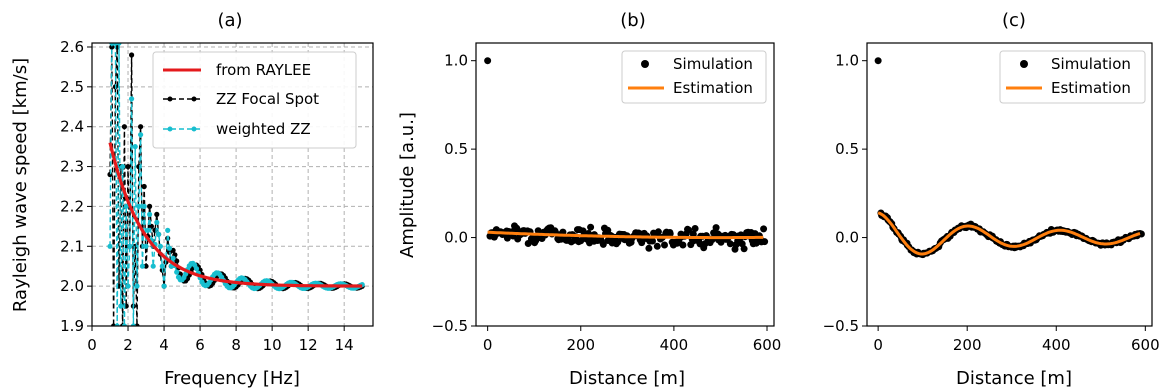 This screenshot has width=1170, height=391. What do you see at coordinates (1014, 378) in the screenshot?
I see `panel-c-xlabel: Distance [m]` at bounding box center [1014, 378].